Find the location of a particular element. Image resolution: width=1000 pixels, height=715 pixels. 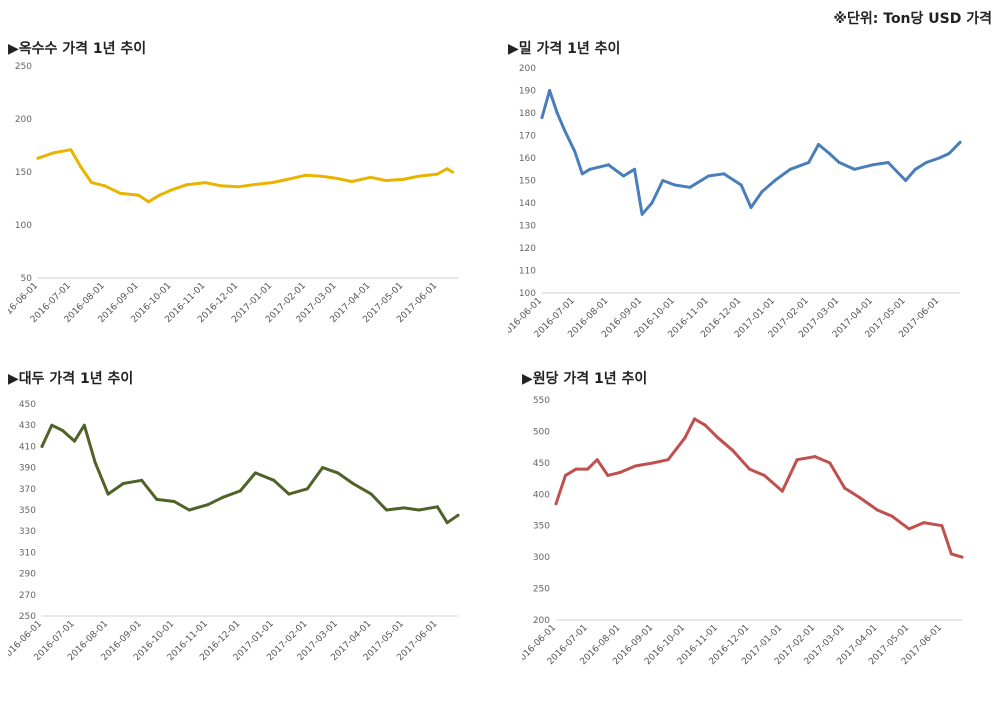

y-tick-label: 330 is located at coordinates (27, 532).